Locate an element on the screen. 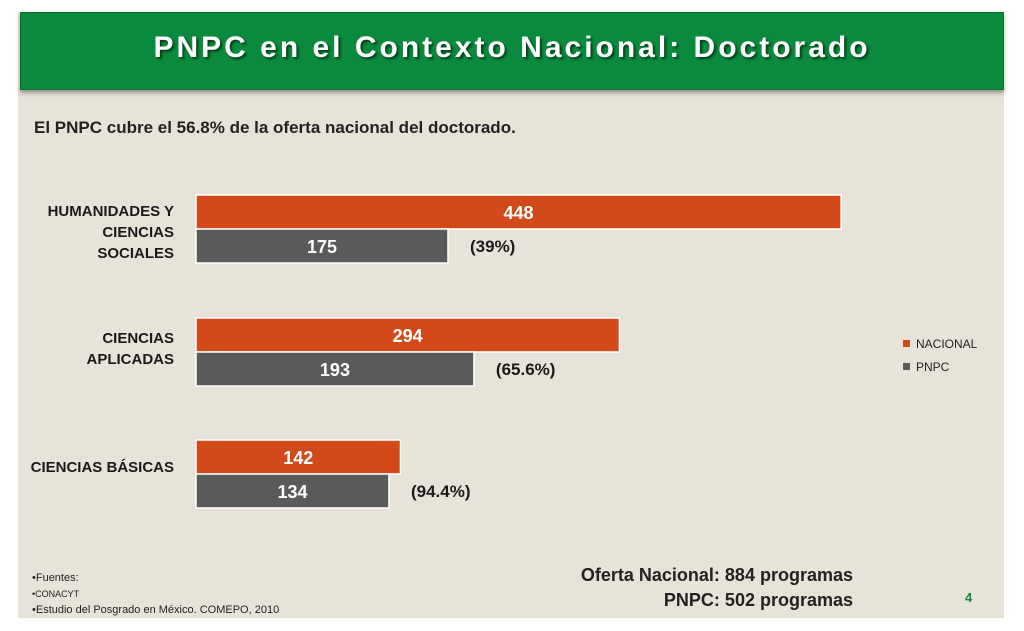  sources-heading: •Fuentes: is located at coordinates (55, 578).